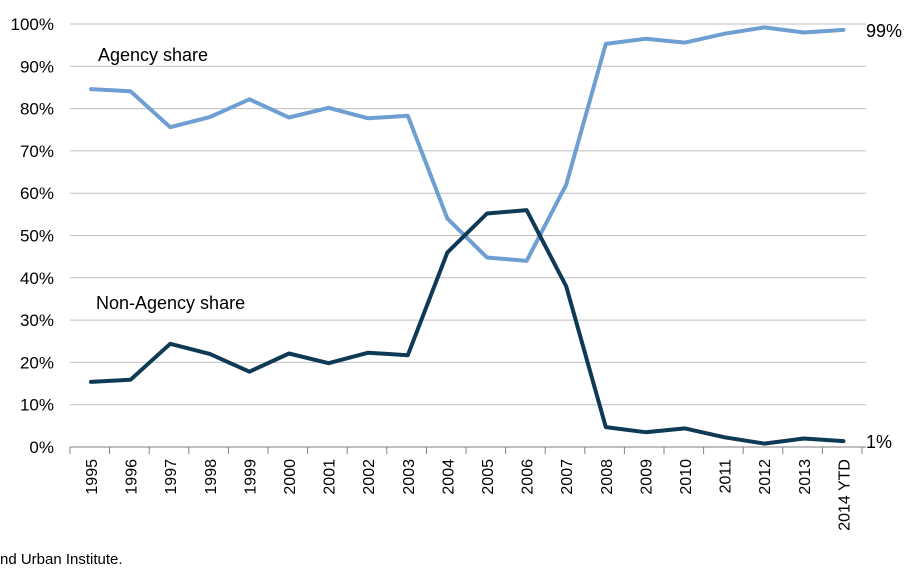 The height and width of the screenshot is (573, 916). I want to click on x-tick-label: 2008, so click(607, 477).